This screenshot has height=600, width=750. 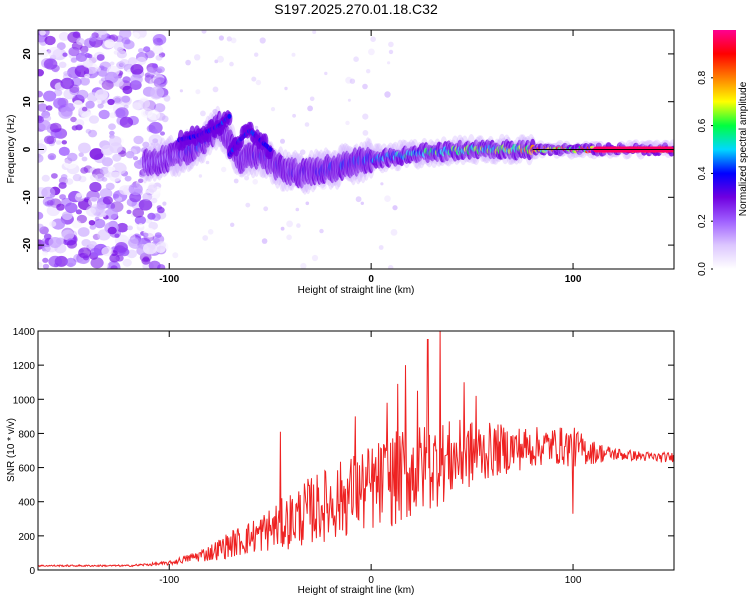 I want to click on y-tick-label: 1400, so click(x=24, y=332).